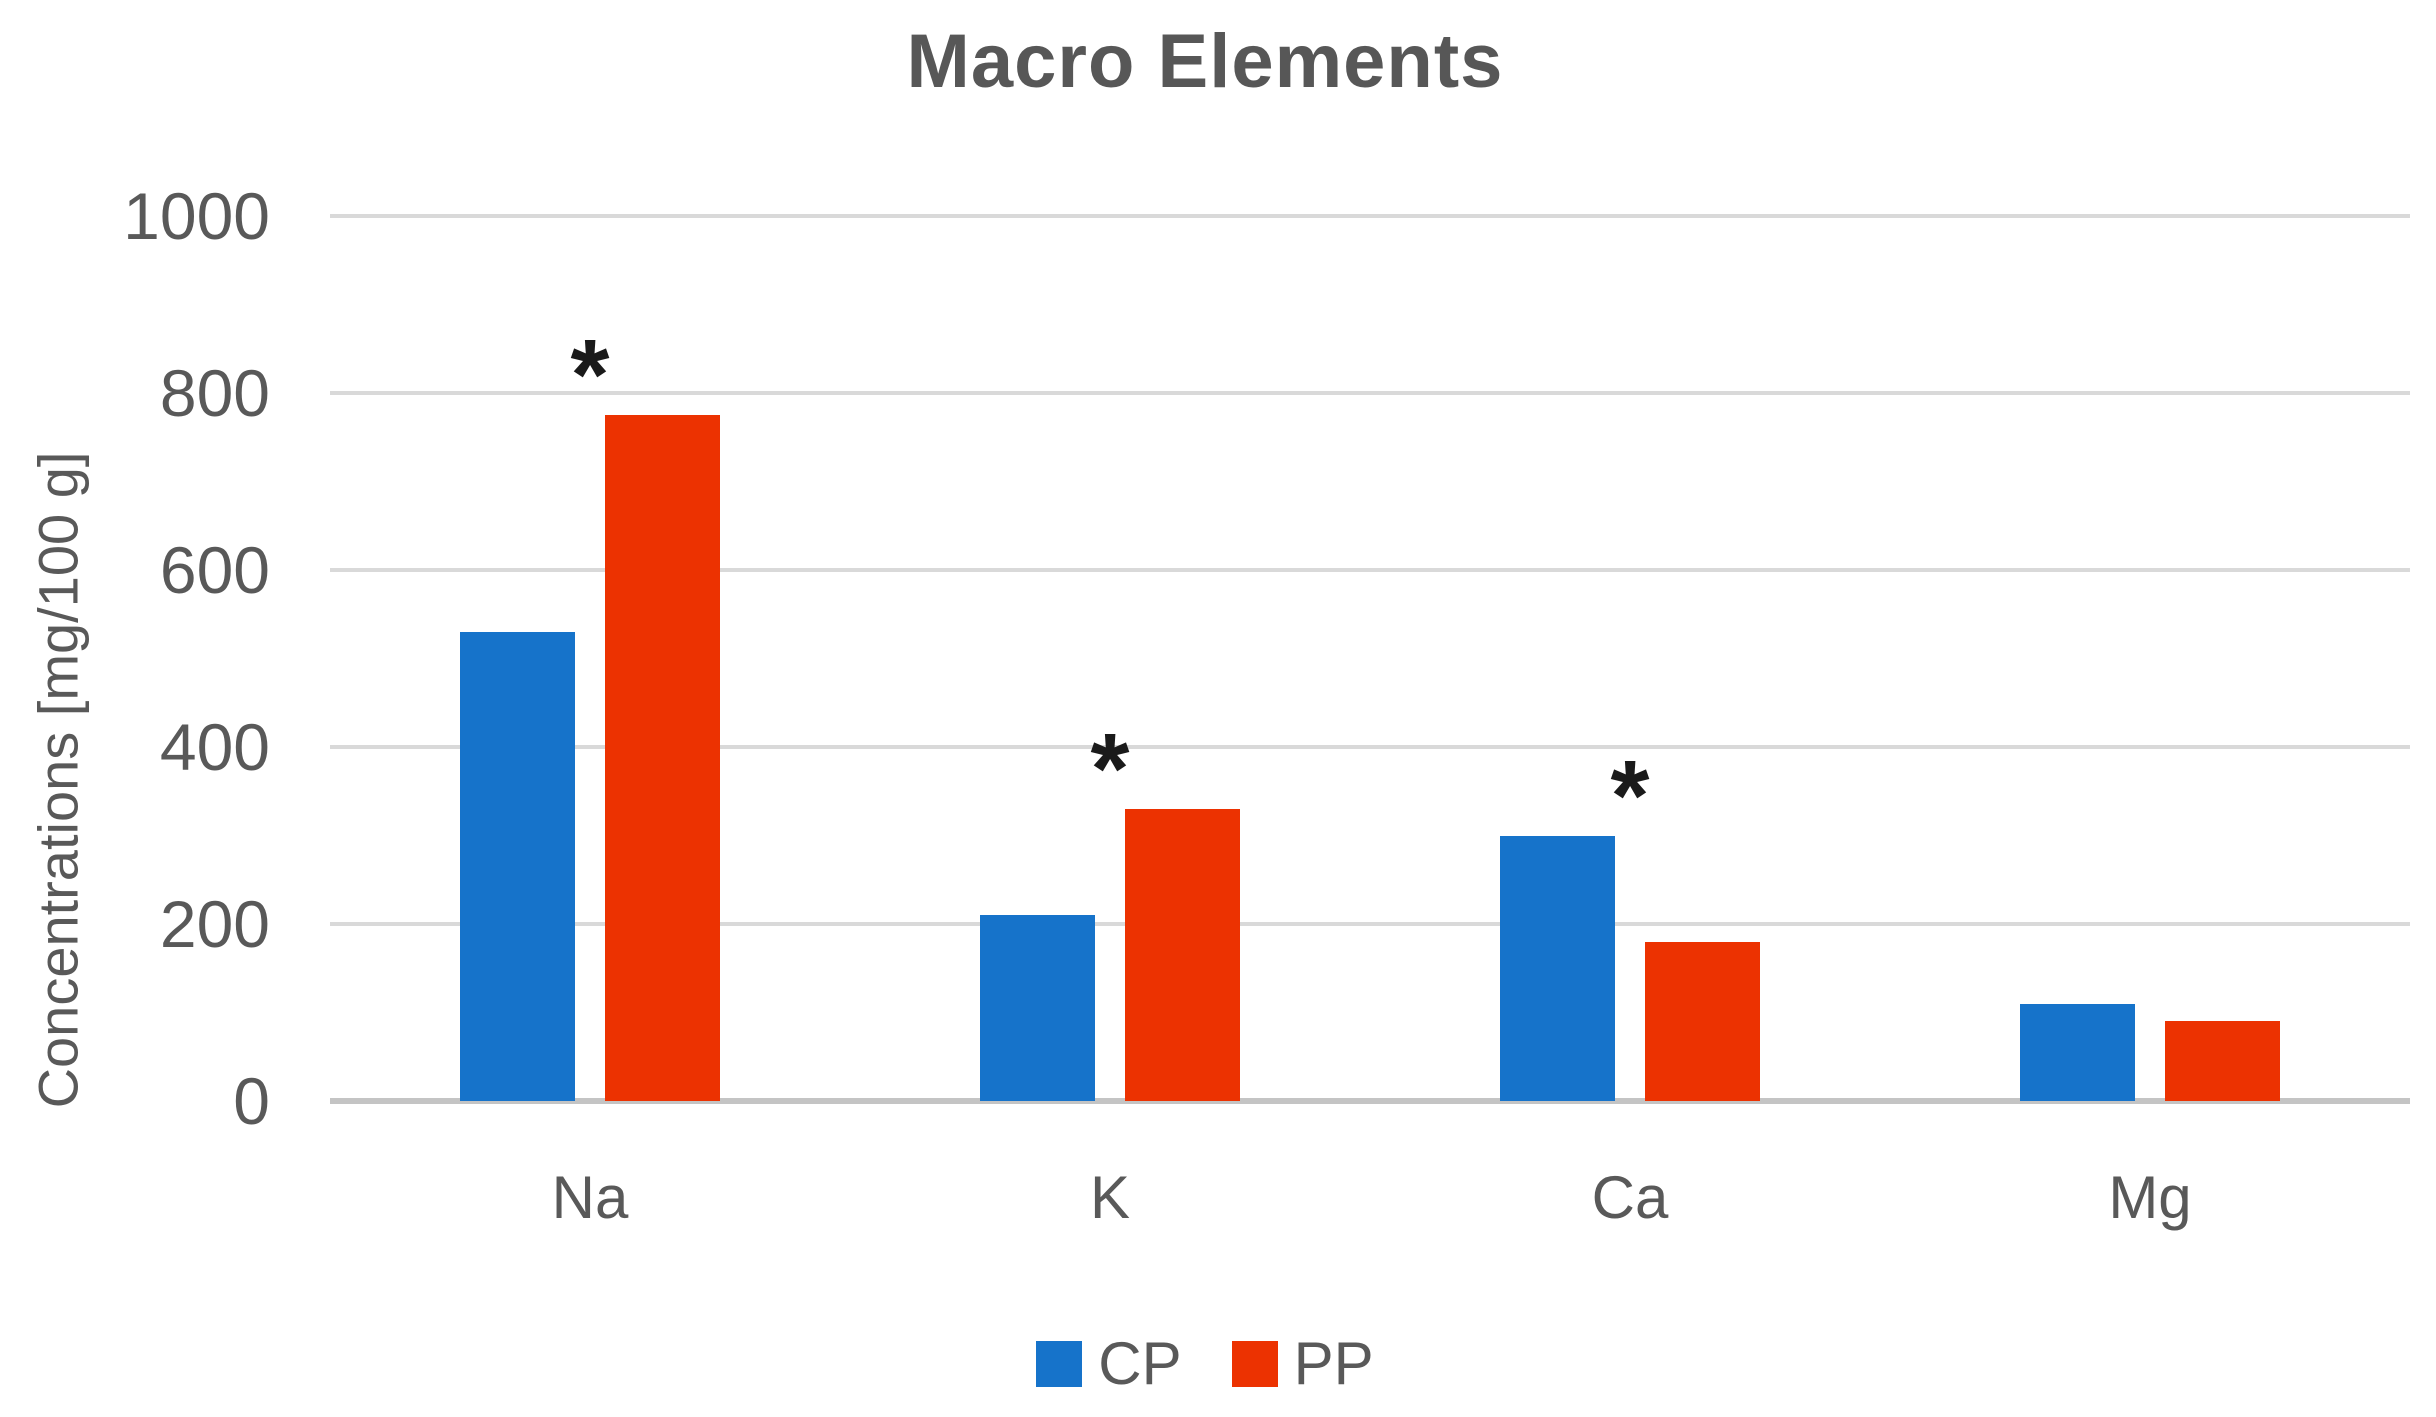 This screenshot has width=2436, height=1417. Describe the element at coordinates (590, 1197) in the screenshot. I see `category-label-na: Na` at that location.